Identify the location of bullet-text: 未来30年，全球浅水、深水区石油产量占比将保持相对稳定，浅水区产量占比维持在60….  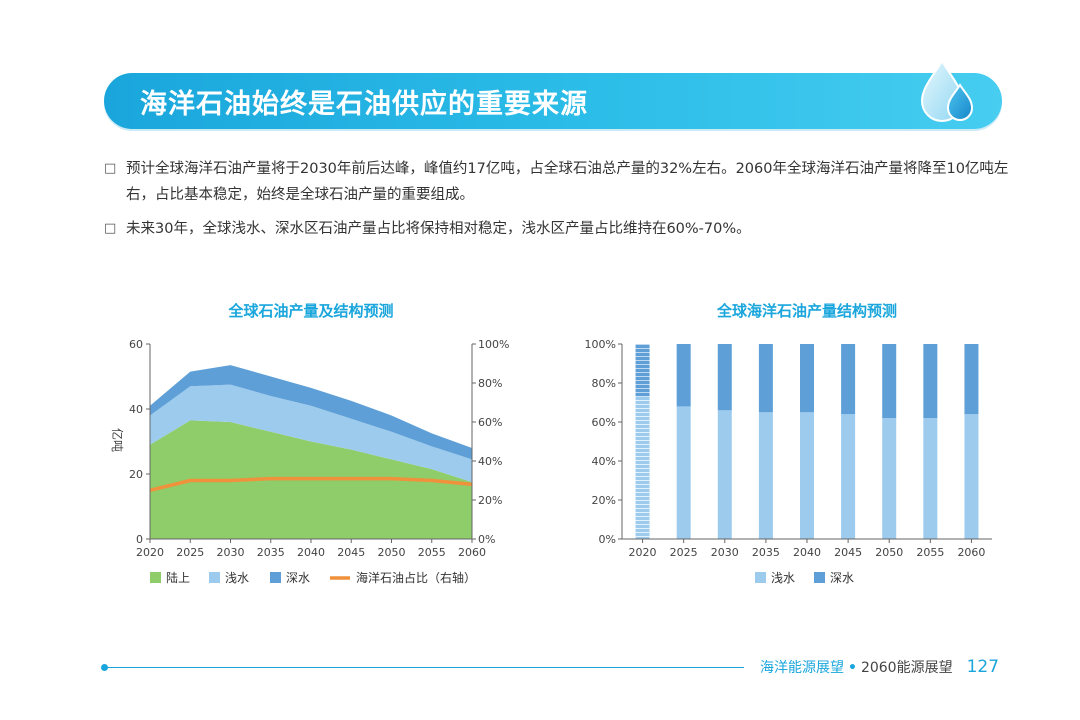
(438, 229).